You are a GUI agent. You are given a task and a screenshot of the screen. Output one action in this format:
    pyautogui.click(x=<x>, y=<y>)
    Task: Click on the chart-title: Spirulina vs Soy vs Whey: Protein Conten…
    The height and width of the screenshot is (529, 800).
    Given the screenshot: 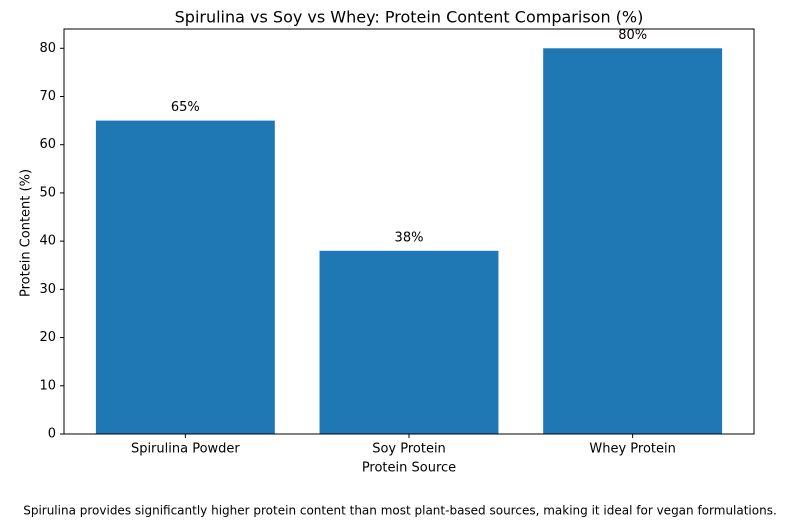 What is the action you would take?
    pyautogui.click(x=409, y=17)
    